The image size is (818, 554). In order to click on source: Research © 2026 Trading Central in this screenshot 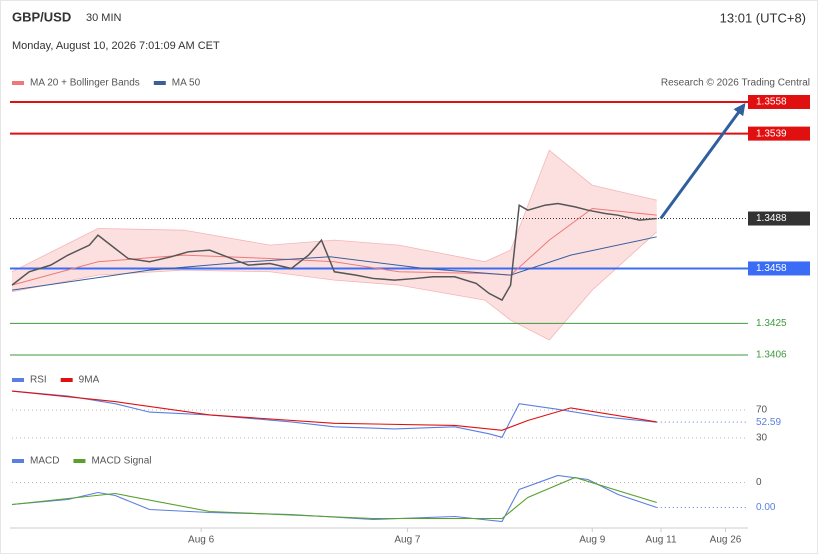, I will do `click(735, 83)`.